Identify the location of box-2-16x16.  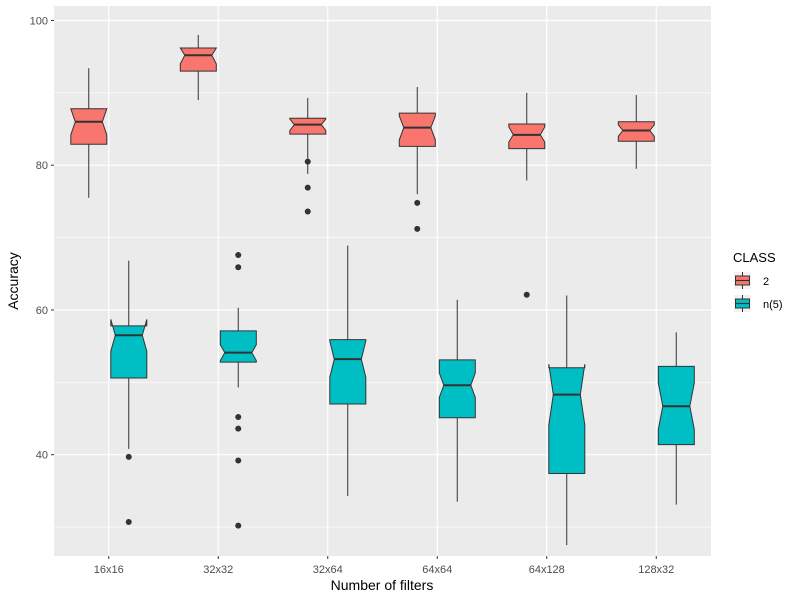
(89, 133).